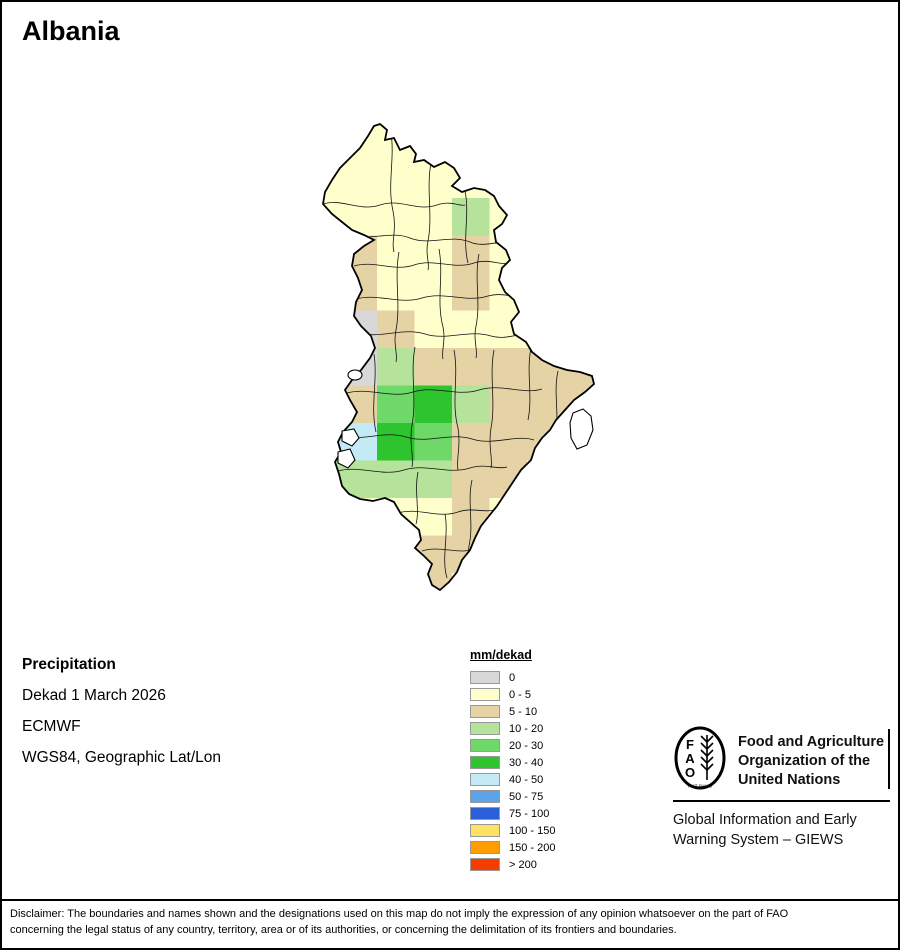 This screenshot has height=950, width=900. I want to click on fao-logo: F A O FIAT PANIS, so click(700, 758).